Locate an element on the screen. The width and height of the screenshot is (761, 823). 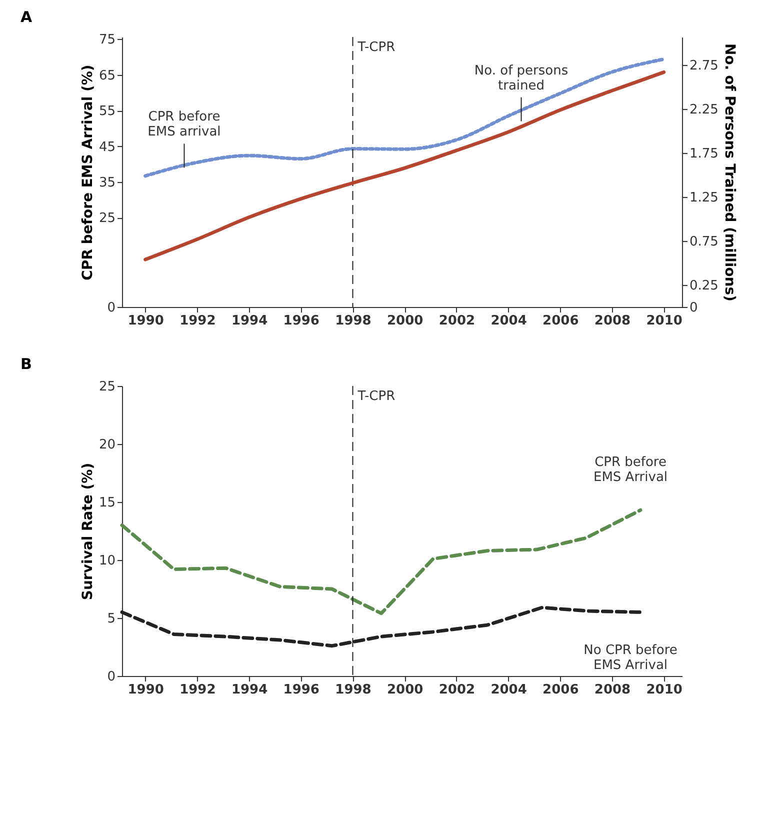
y-tick-label: 20 is located at coordinates (107, 445).